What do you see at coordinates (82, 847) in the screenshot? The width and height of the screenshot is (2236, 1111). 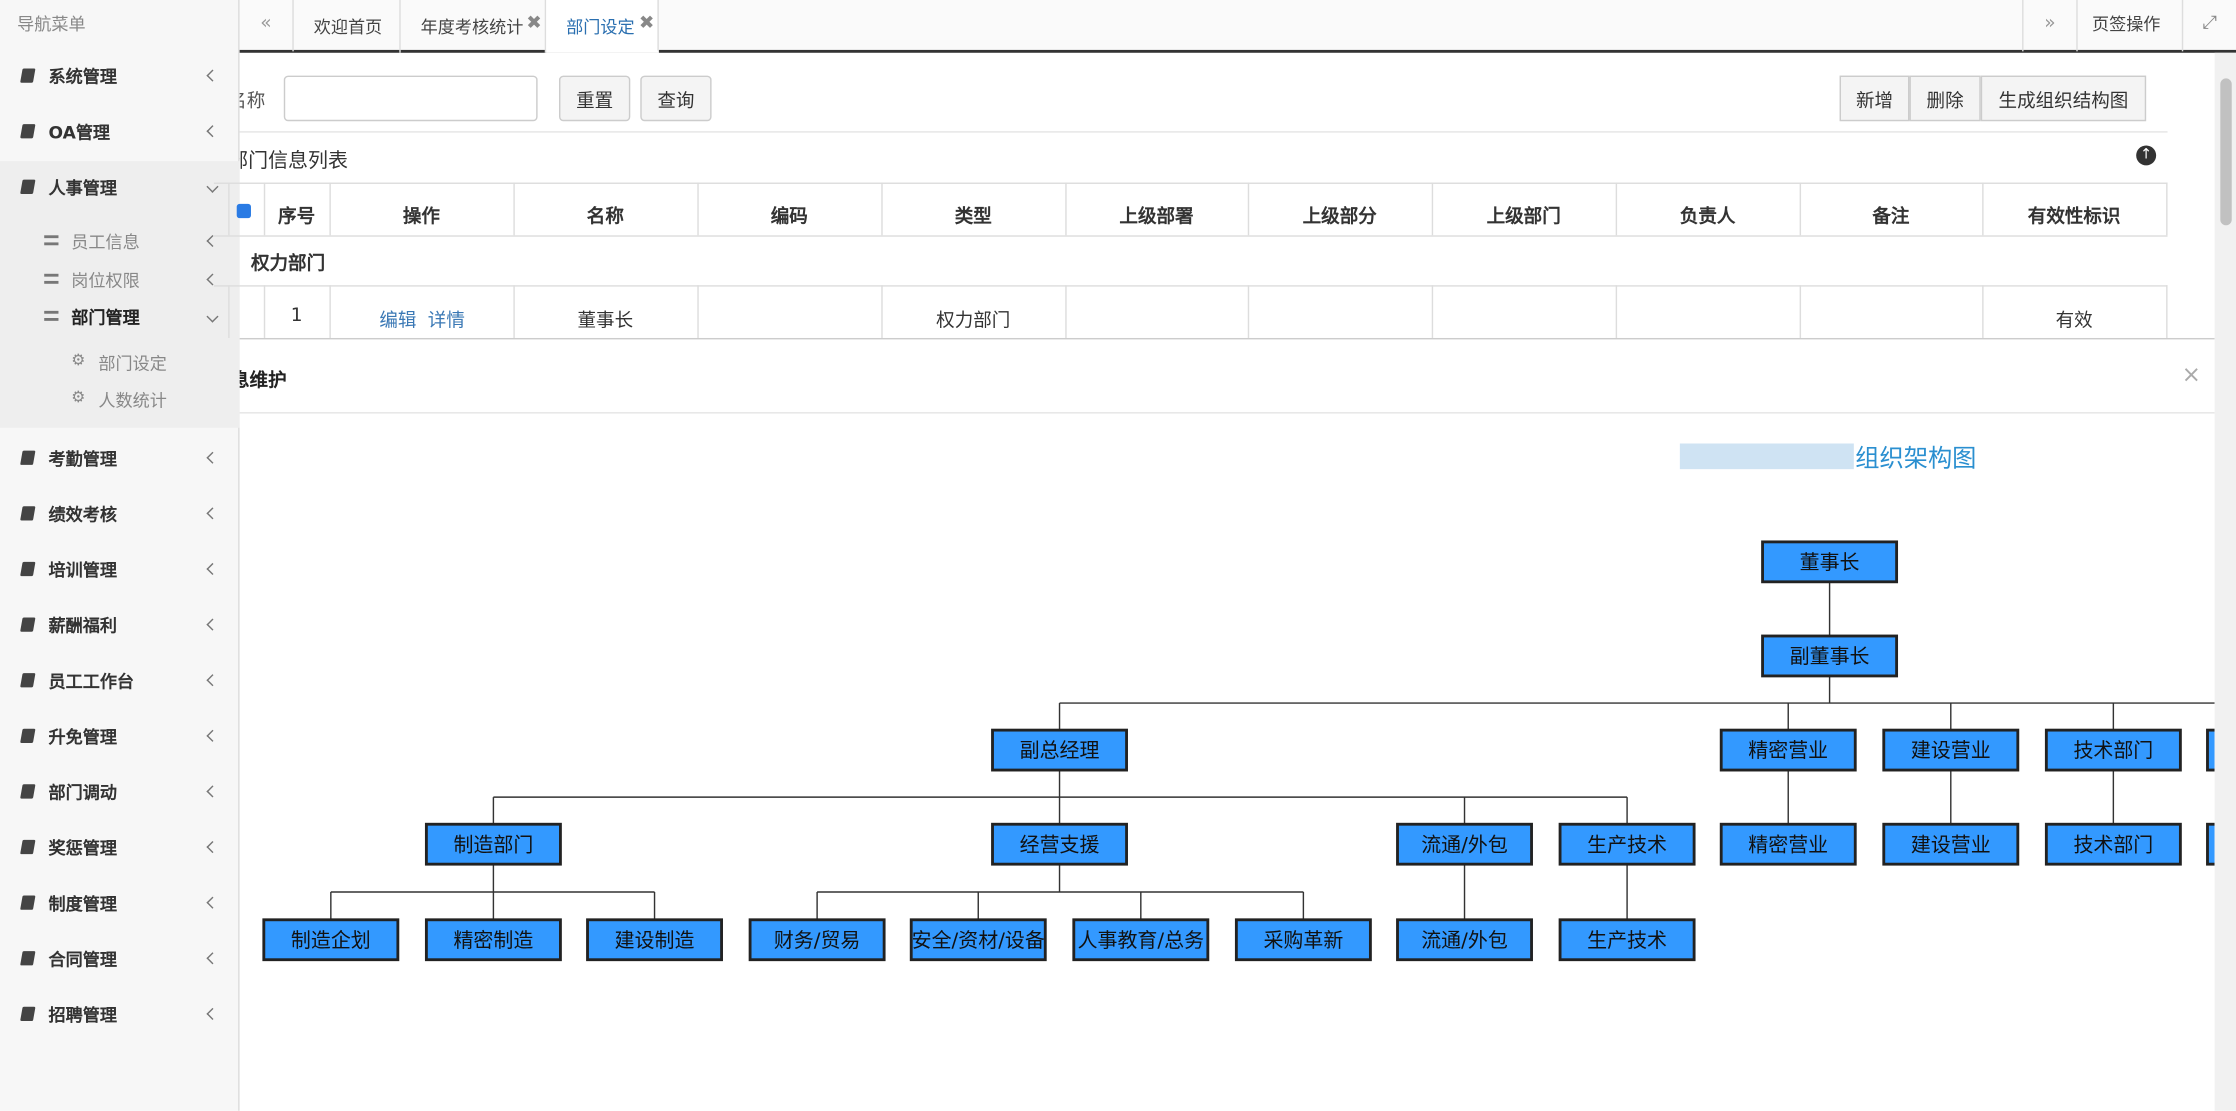 I see `menu-item: 奖惩管理` at bounding box center [82, 847].